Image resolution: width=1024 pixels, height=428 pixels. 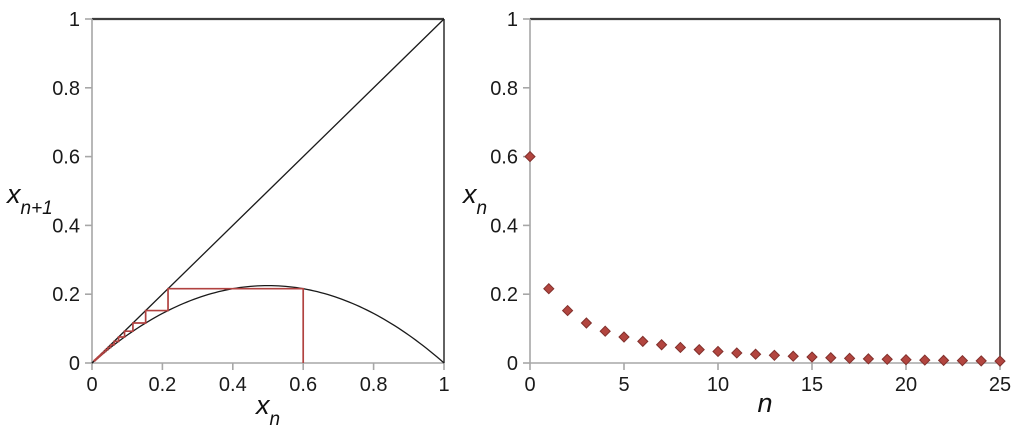 I want to click on x-tick-label: 15, so click(x=812, y=385).